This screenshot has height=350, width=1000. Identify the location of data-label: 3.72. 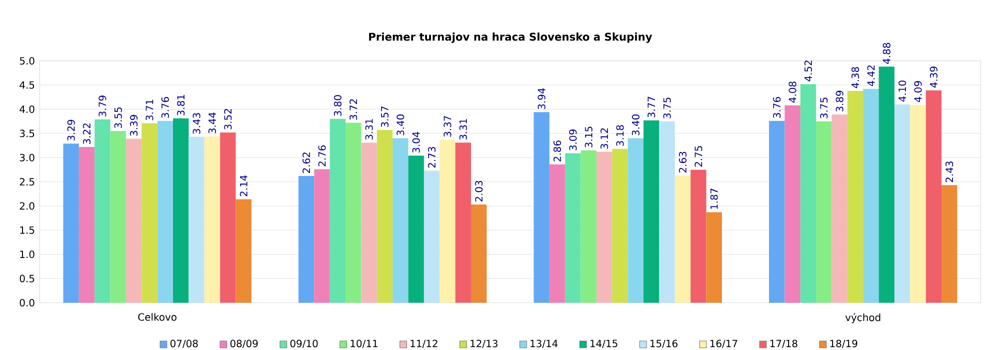
(354, 109).